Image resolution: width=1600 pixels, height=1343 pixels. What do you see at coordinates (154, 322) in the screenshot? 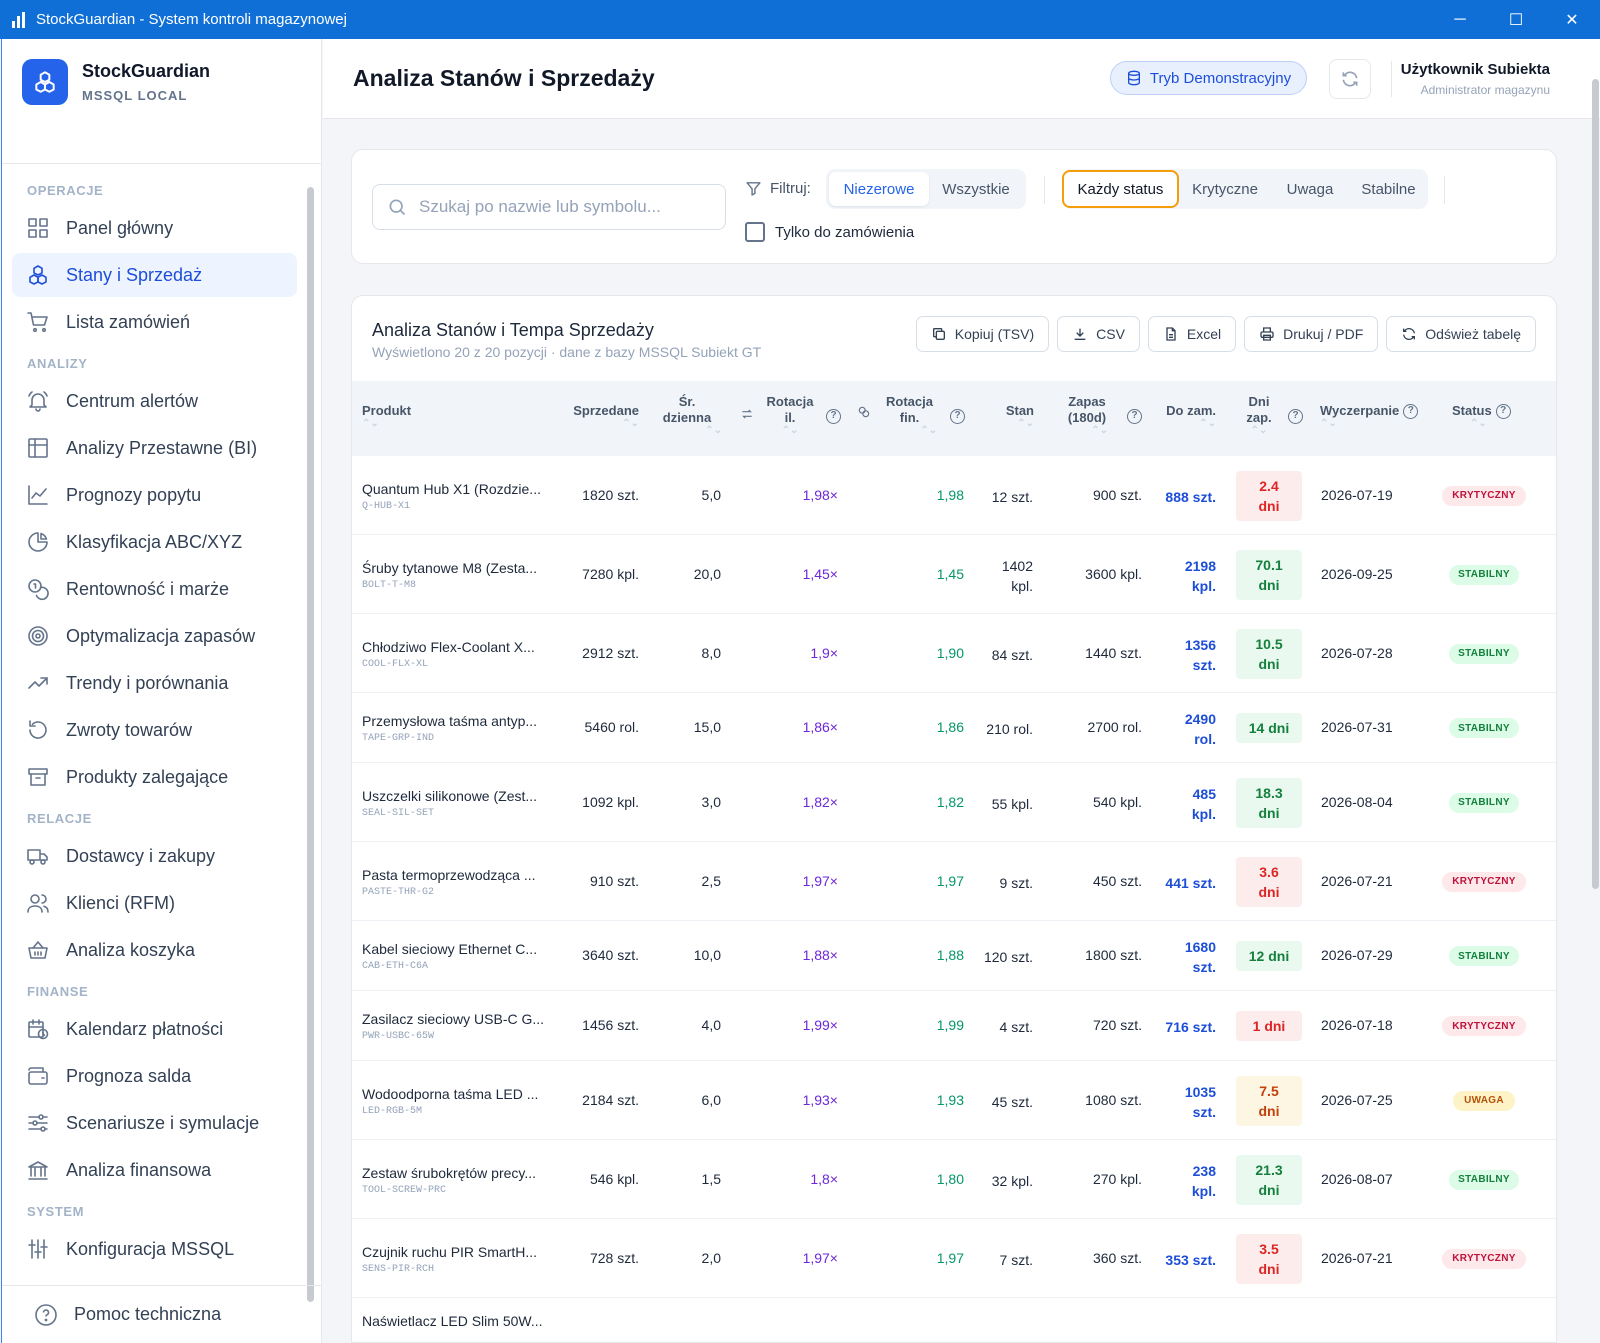
I see `sidebar-item: Lista zamówień` at bounding box center [154, 322].